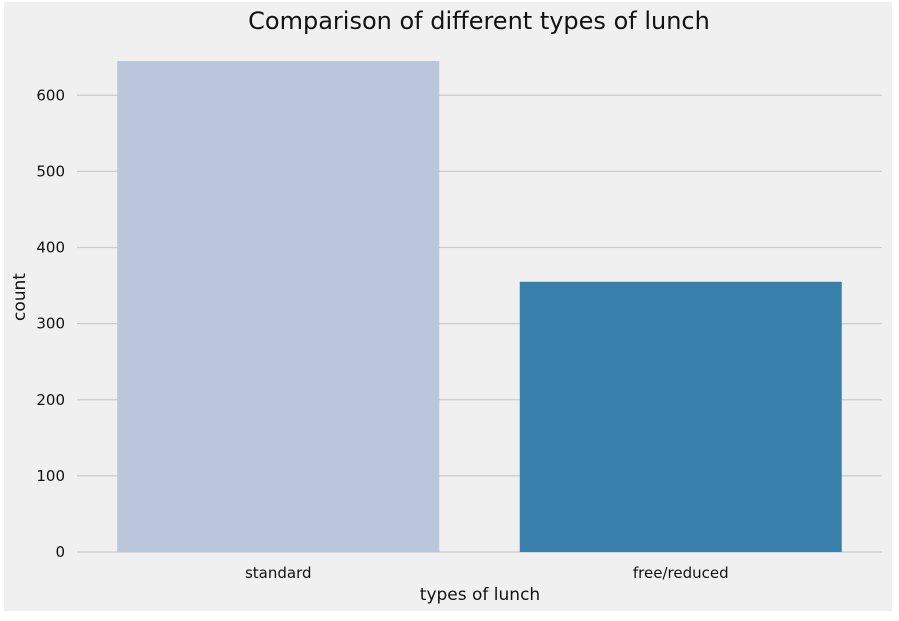 The width and height of the screenshot is (899, 621). I want to click on y-tick-label-400: 400, so click(50, 248).